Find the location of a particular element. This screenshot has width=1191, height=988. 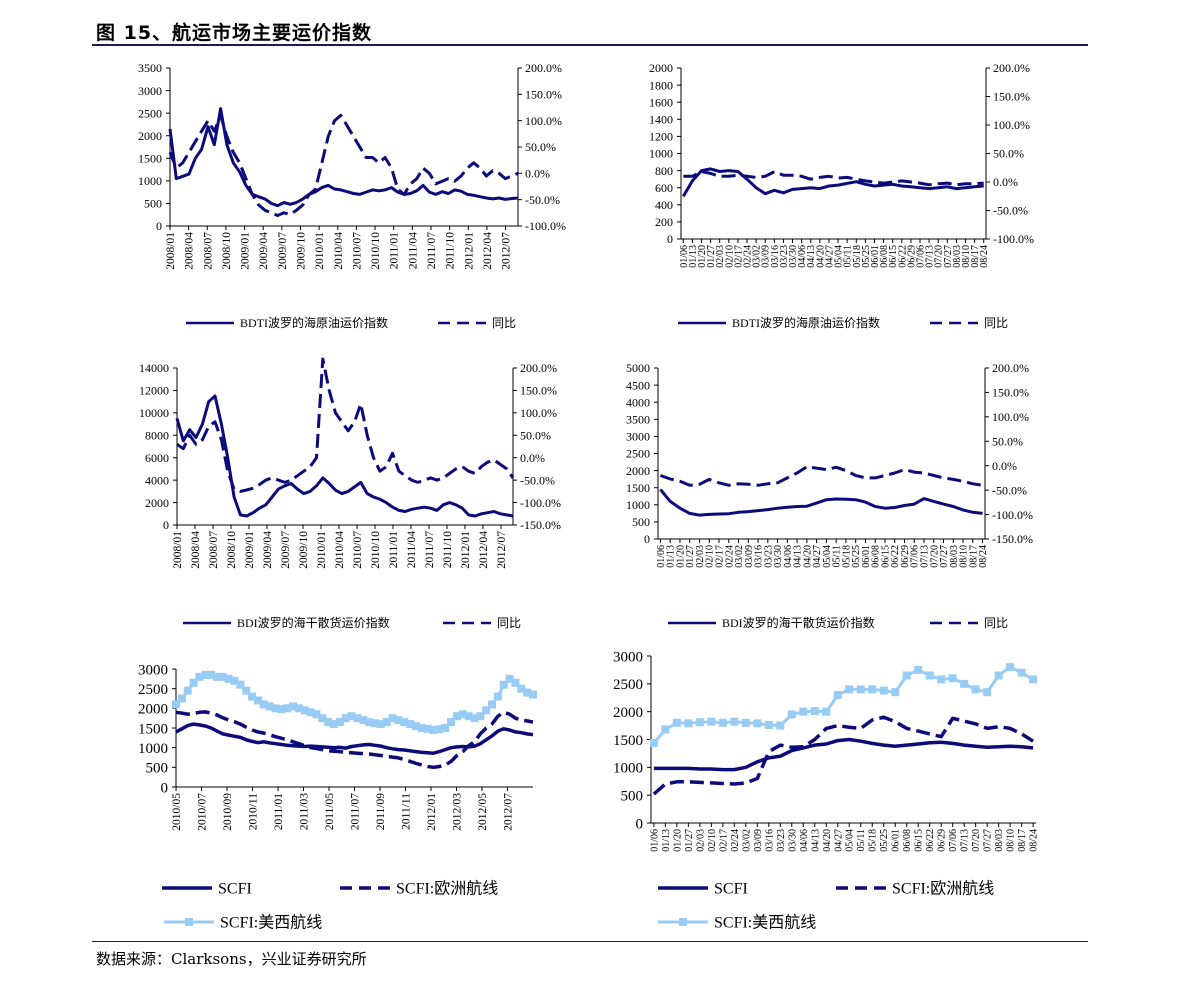

y-tick-label: 500 is located at coordinates (153, 204).